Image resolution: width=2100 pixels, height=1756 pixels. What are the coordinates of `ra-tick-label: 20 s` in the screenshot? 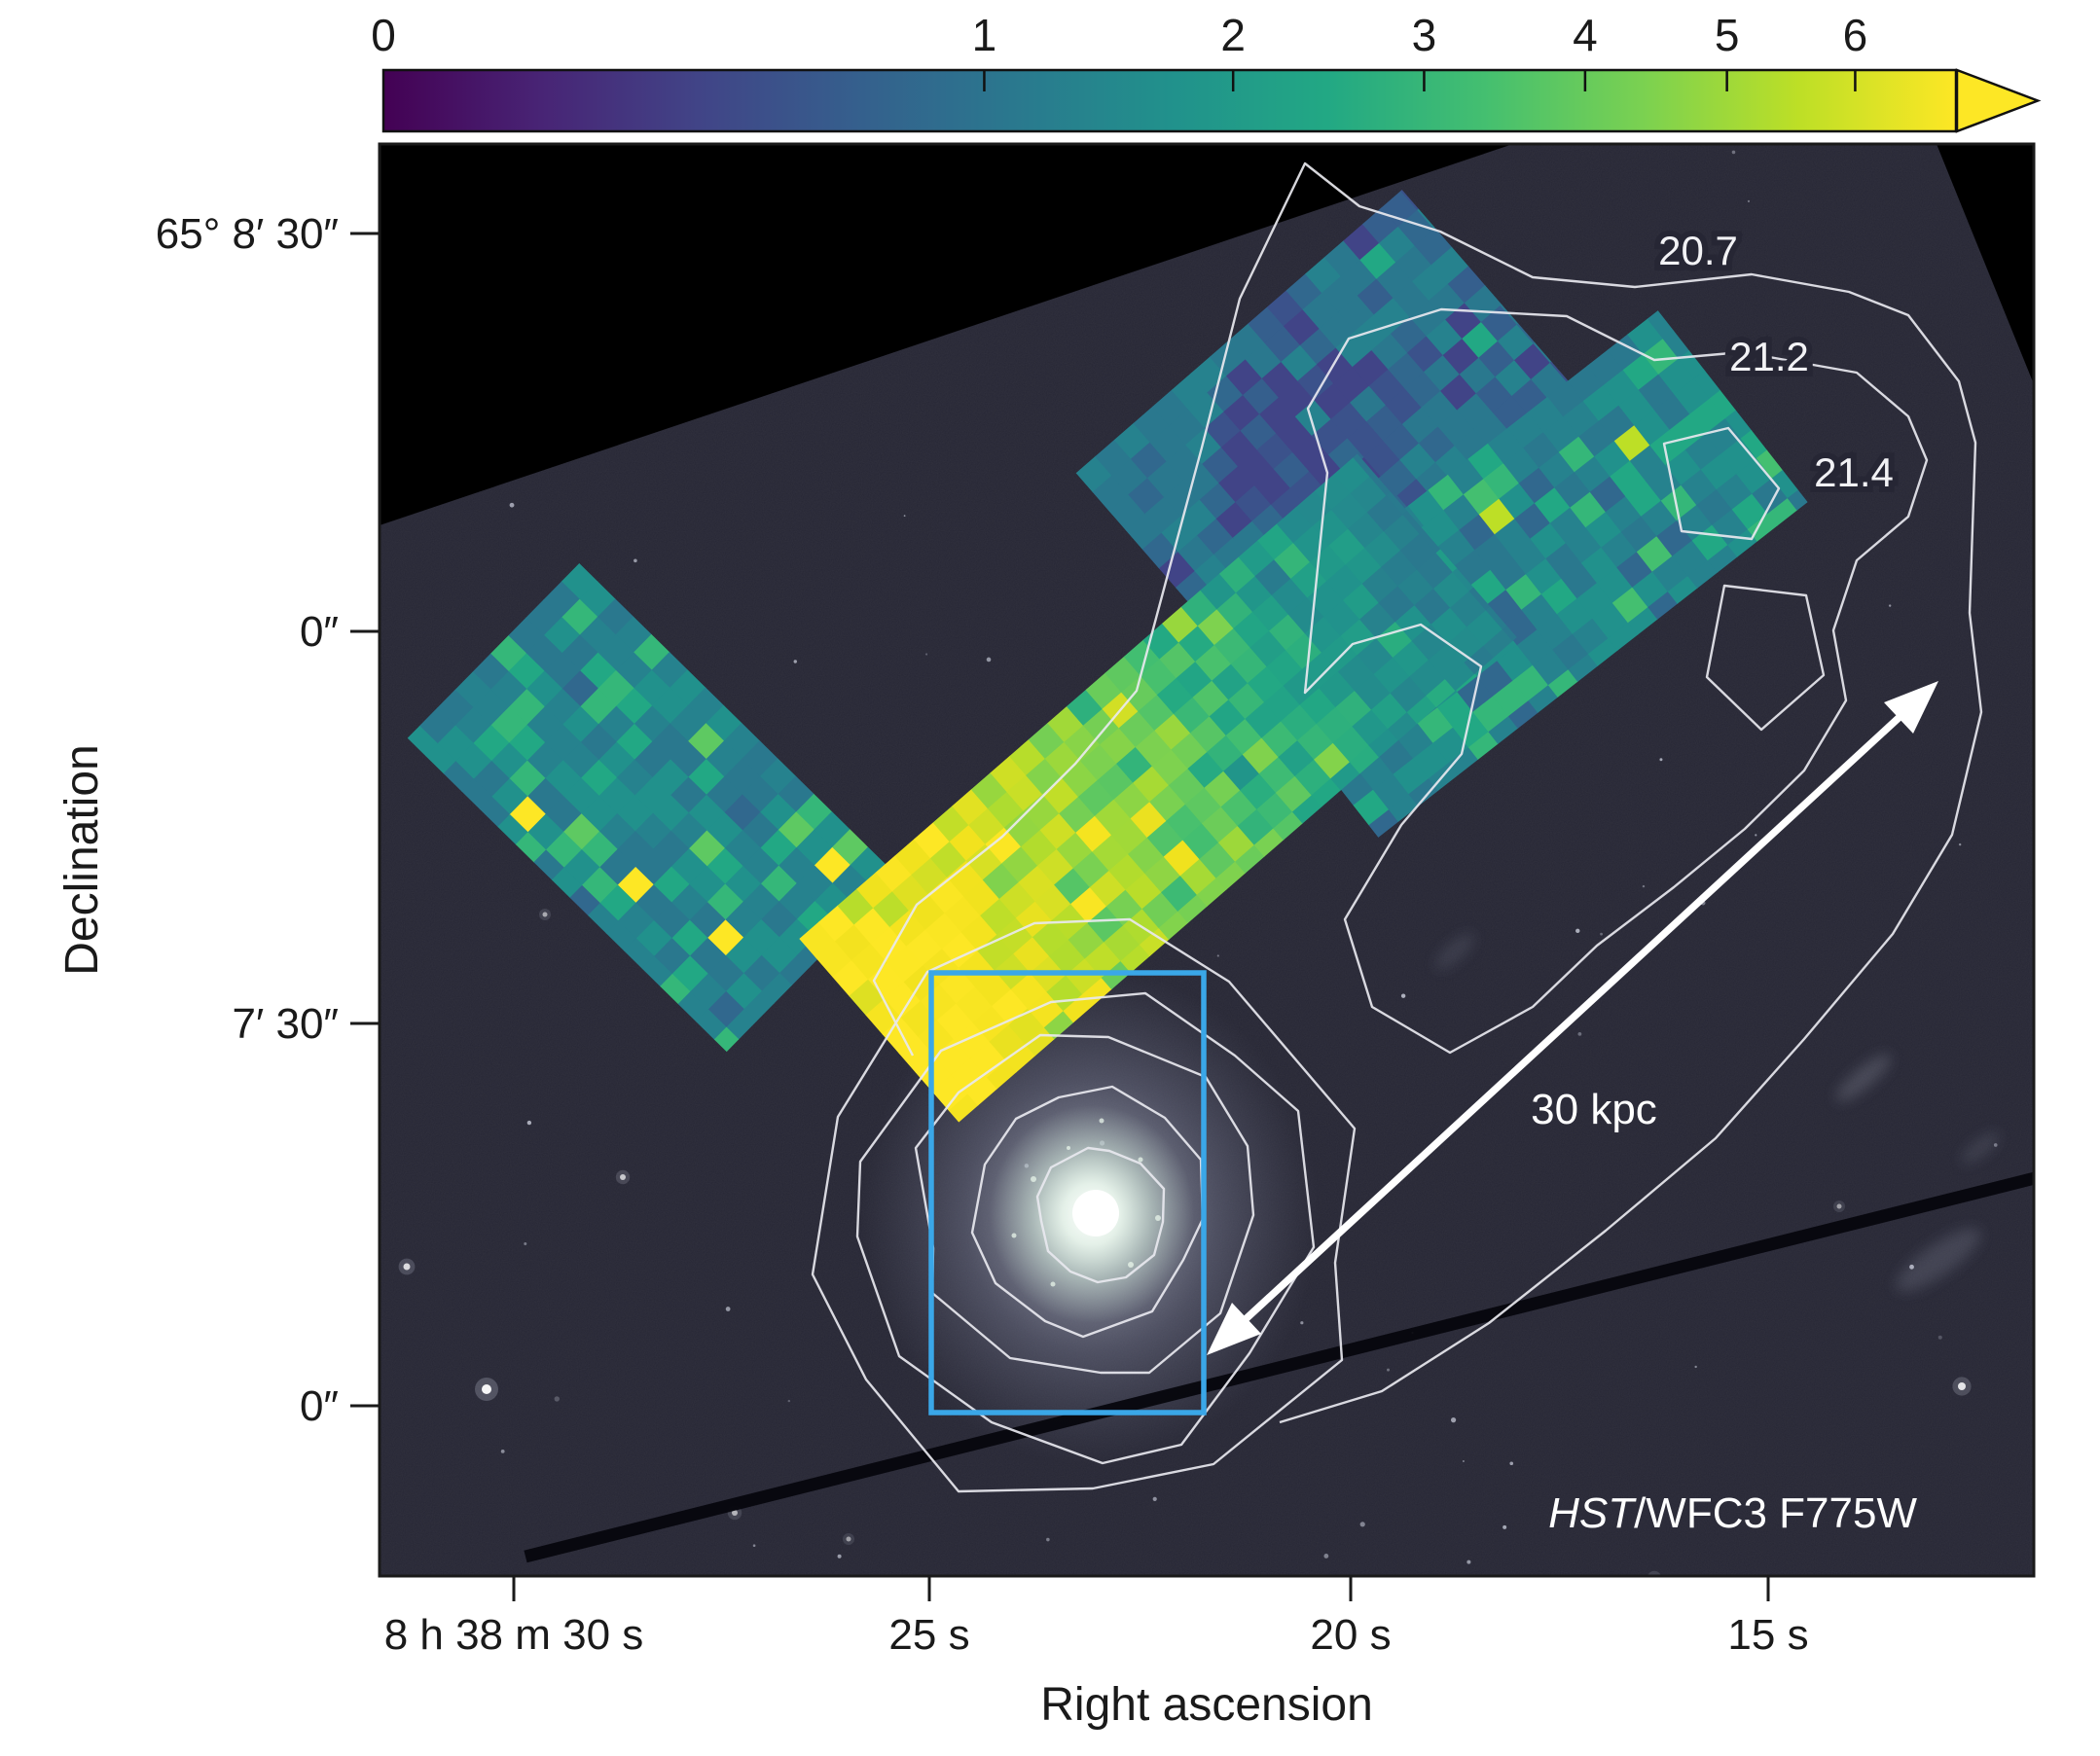 It's located at (1350, 1635).